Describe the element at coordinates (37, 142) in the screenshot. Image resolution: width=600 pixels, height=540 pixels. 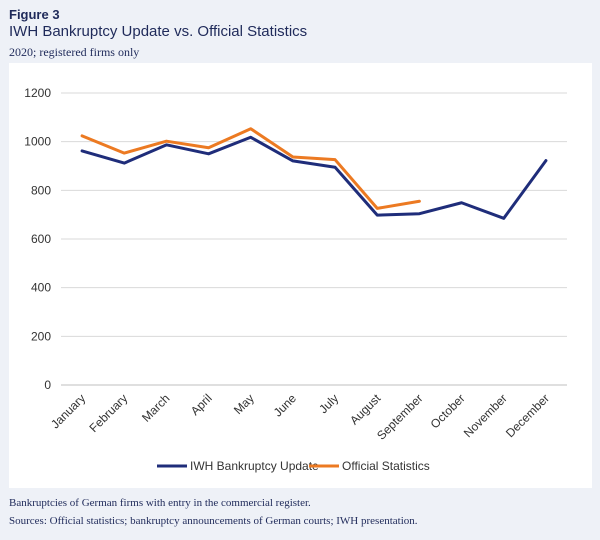
I see `y-tick-label: 1000` at that location.